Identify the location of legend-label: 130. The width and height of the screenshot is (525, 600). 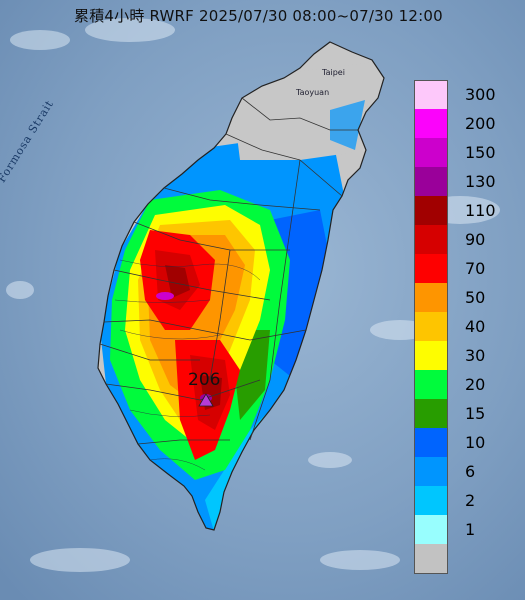
(480, 181).